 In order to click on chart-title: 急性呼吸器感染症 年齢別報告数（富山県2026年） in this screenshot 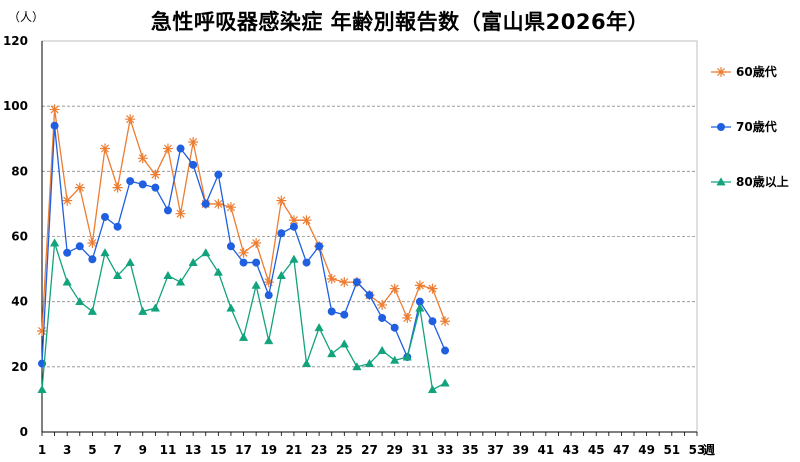, I will do `click(400, 22)`.